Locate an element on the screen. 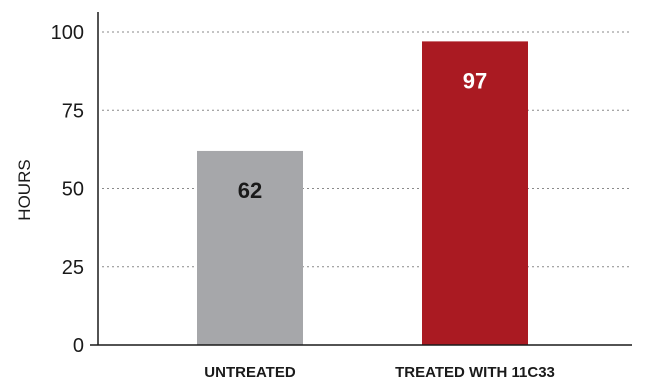 This screenshot has width=645, height=385. y-tick-label-25: 25 is located at coordinates (73, 268).